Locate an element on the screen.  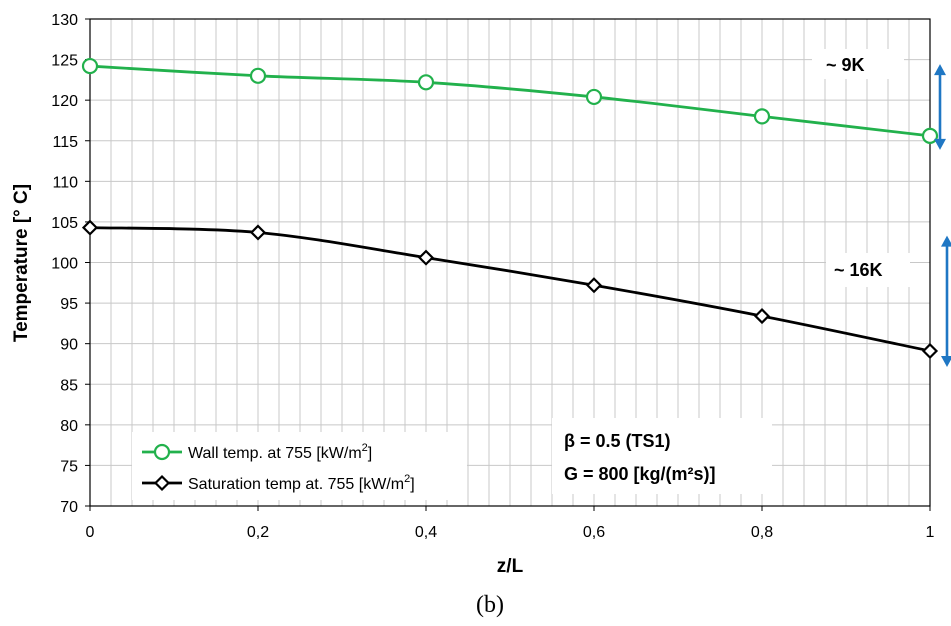
legend-box is located at coordinates (299, 466).